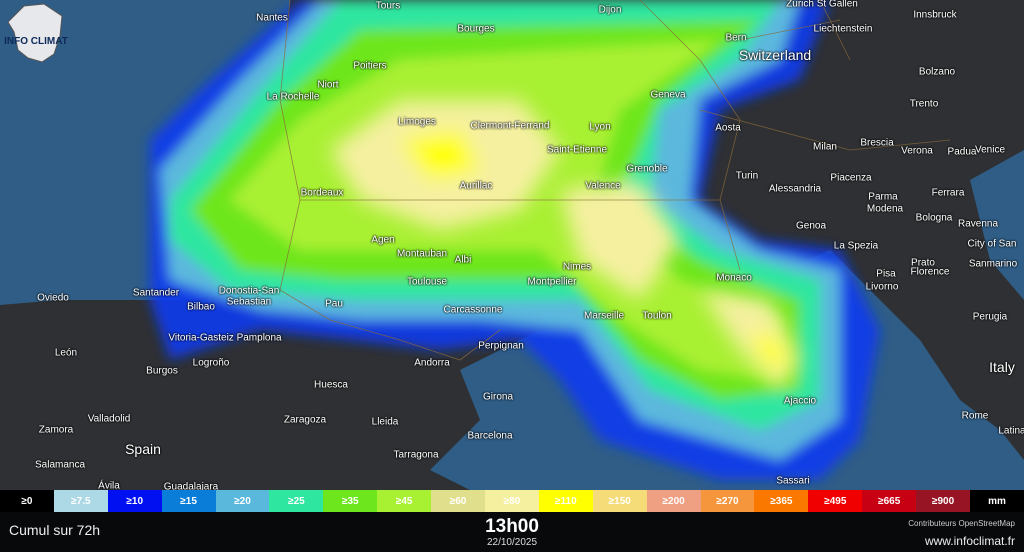  Describe the element at coordinates (476, 186) in the screenshot. I see `city-label: Aurillac` at that location.